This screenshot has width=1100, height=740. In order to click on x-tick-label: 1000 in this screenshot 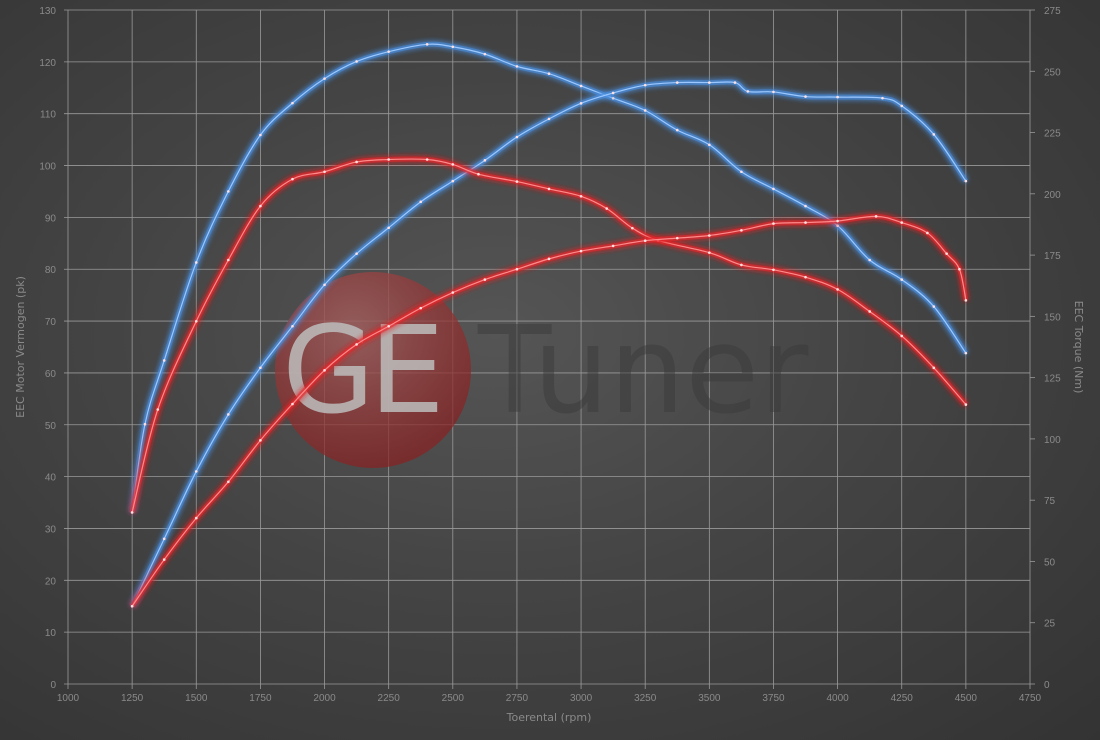, I will do `click(68, 698)`.